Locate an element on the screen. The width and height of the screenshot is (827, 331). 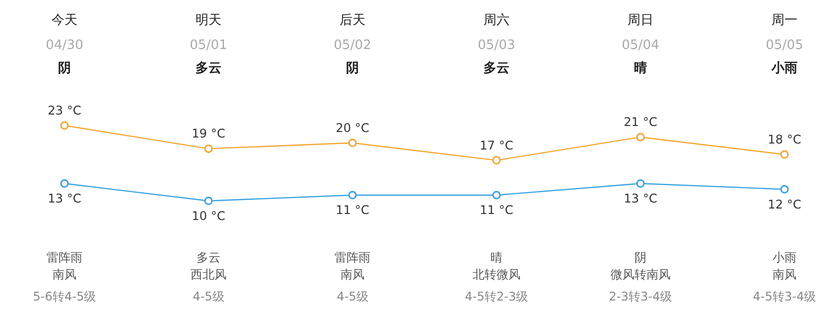
text: 西北风 is located at coordinates (208, 275).